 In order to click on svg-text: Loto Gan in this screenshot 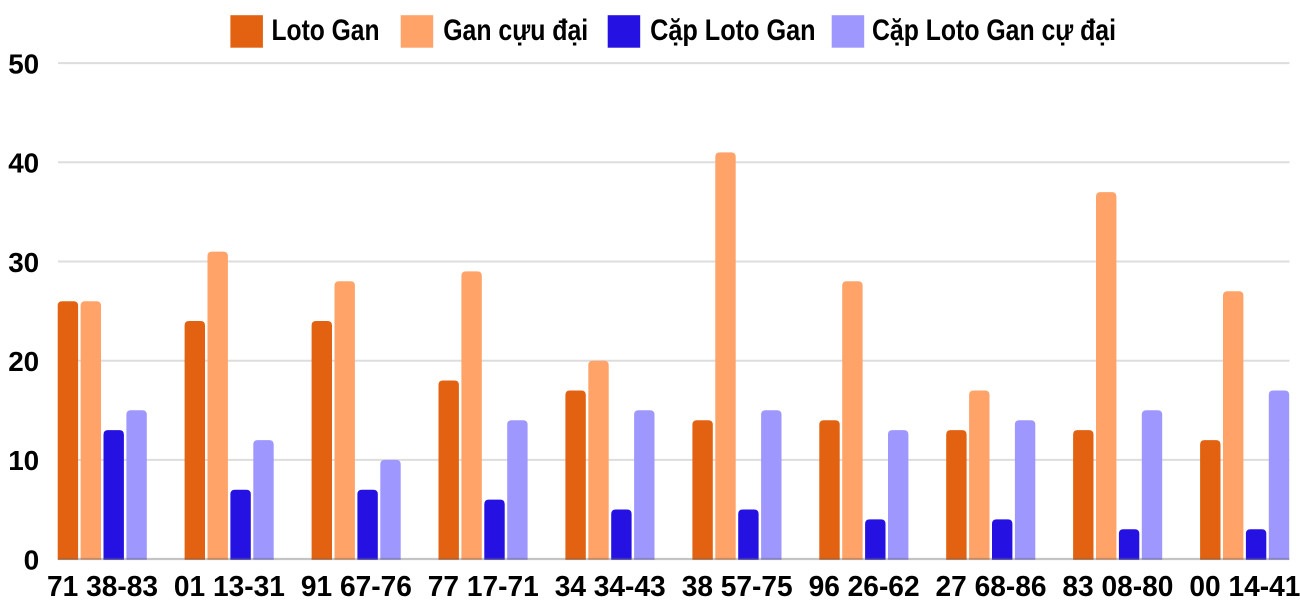, I will do `click(326, 30)`.